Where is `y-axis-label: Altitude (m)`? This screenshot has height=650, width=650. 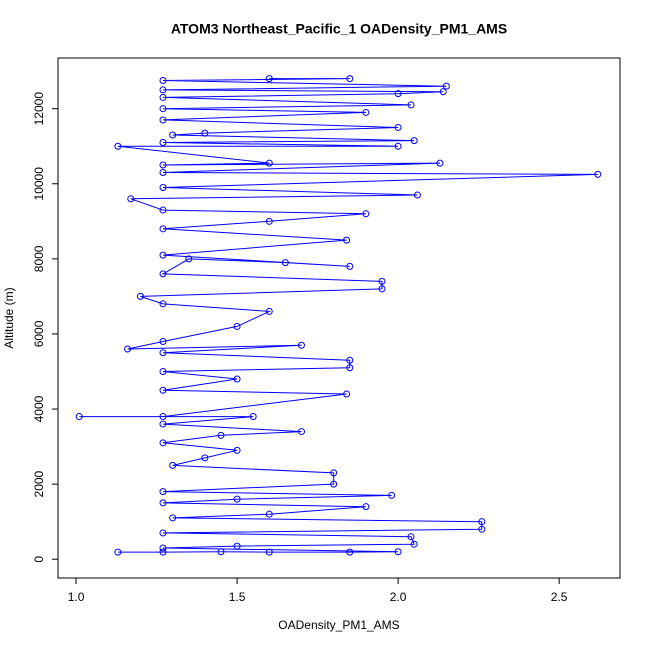
y-axis-label: Altitude (m) is located at coordinates (9, 317).